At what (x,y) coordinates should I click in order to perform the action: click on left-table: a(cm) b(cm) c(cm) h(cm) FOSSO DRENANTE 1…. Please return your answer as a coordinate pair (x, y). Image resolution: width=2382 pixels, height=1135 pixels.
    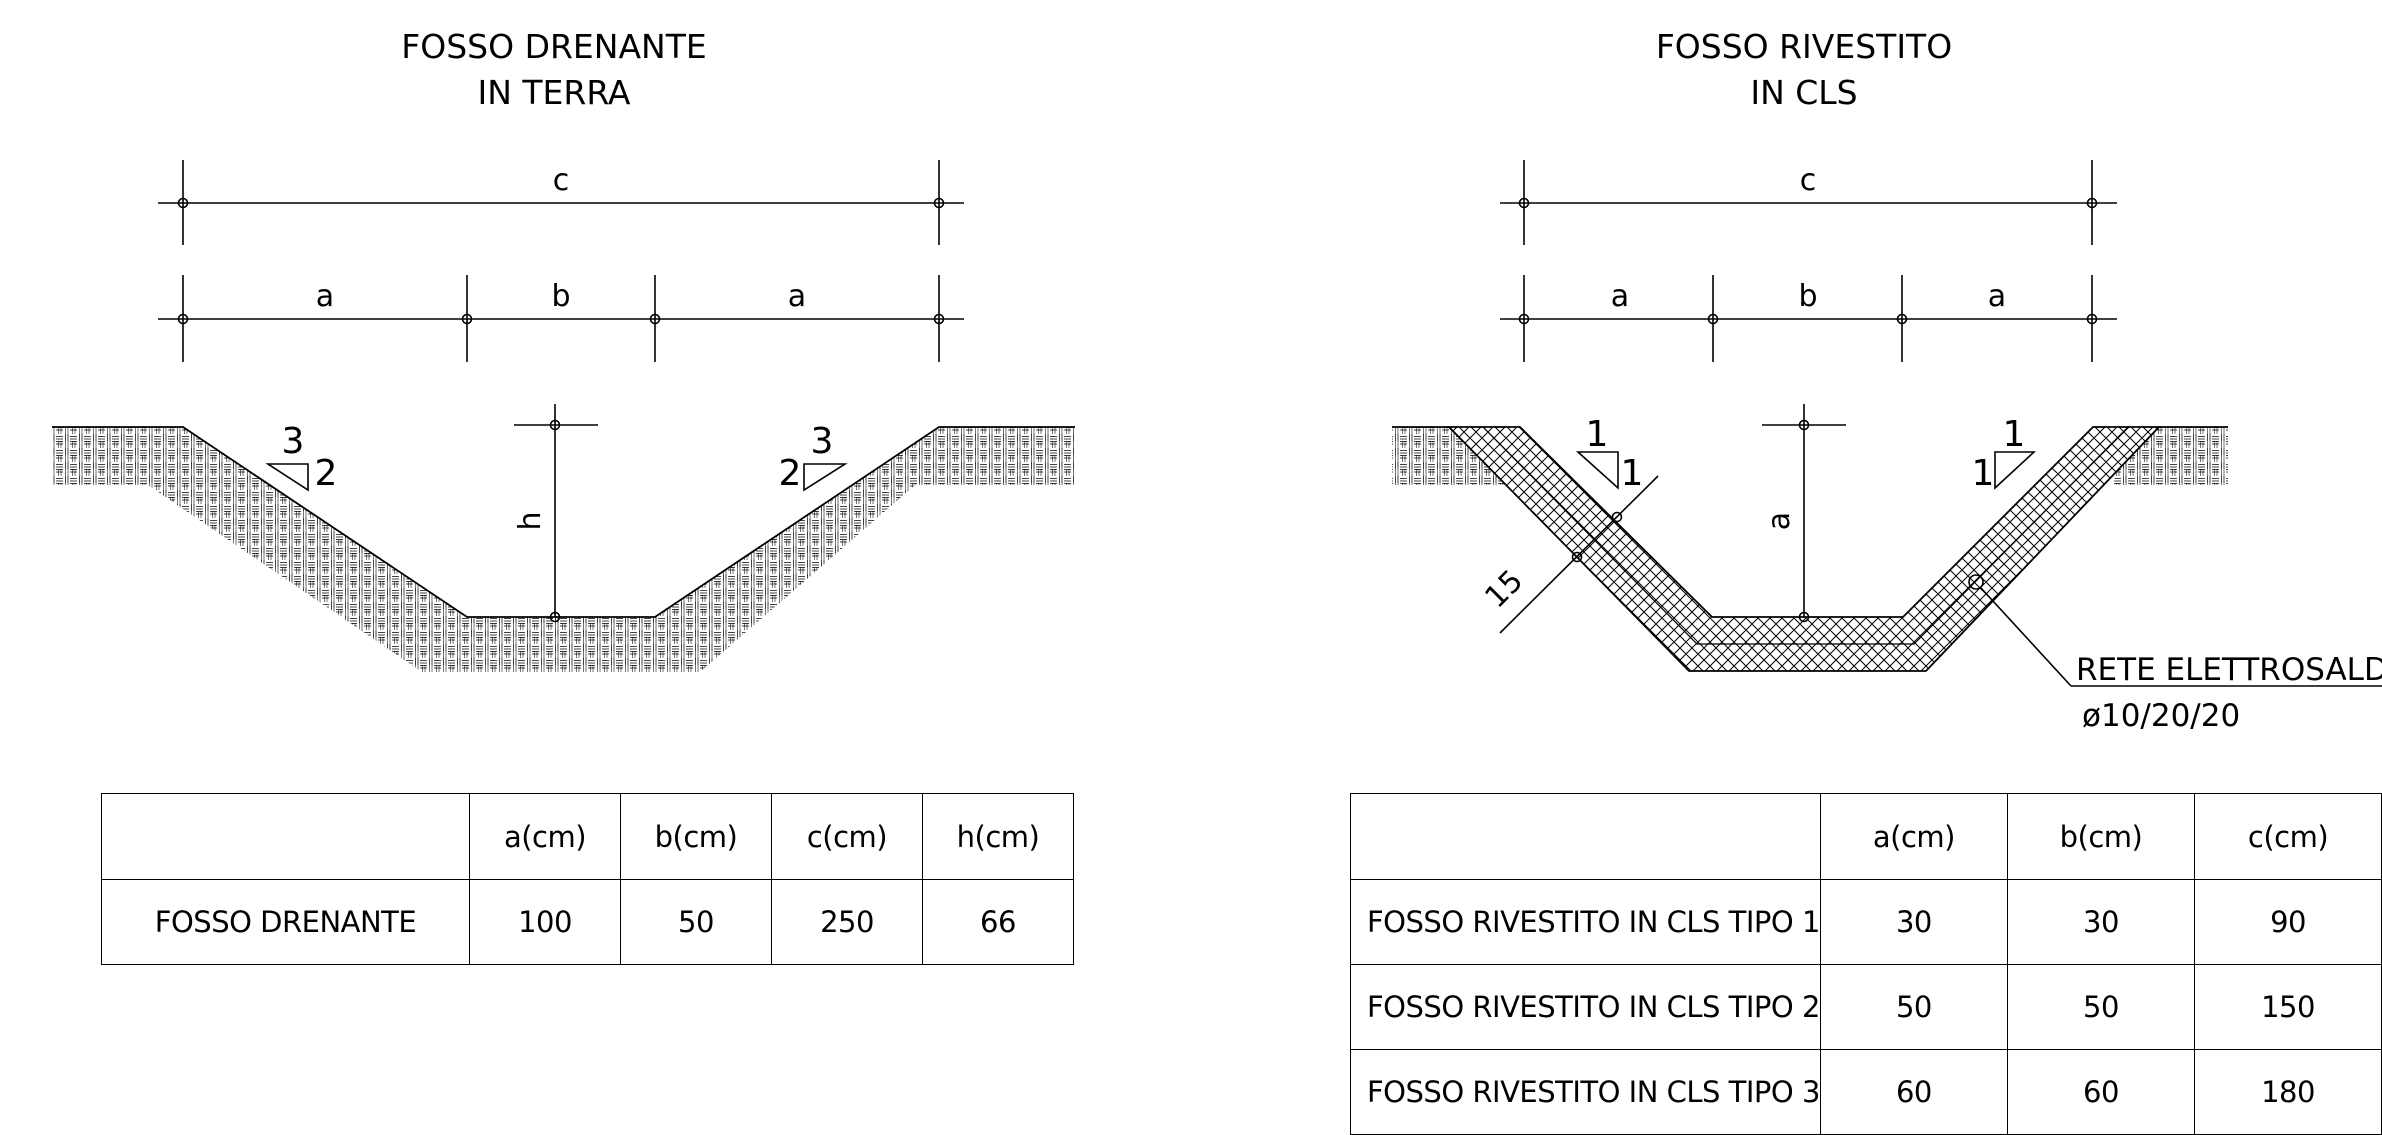
    Looking at the image, I should click on (587, 879).